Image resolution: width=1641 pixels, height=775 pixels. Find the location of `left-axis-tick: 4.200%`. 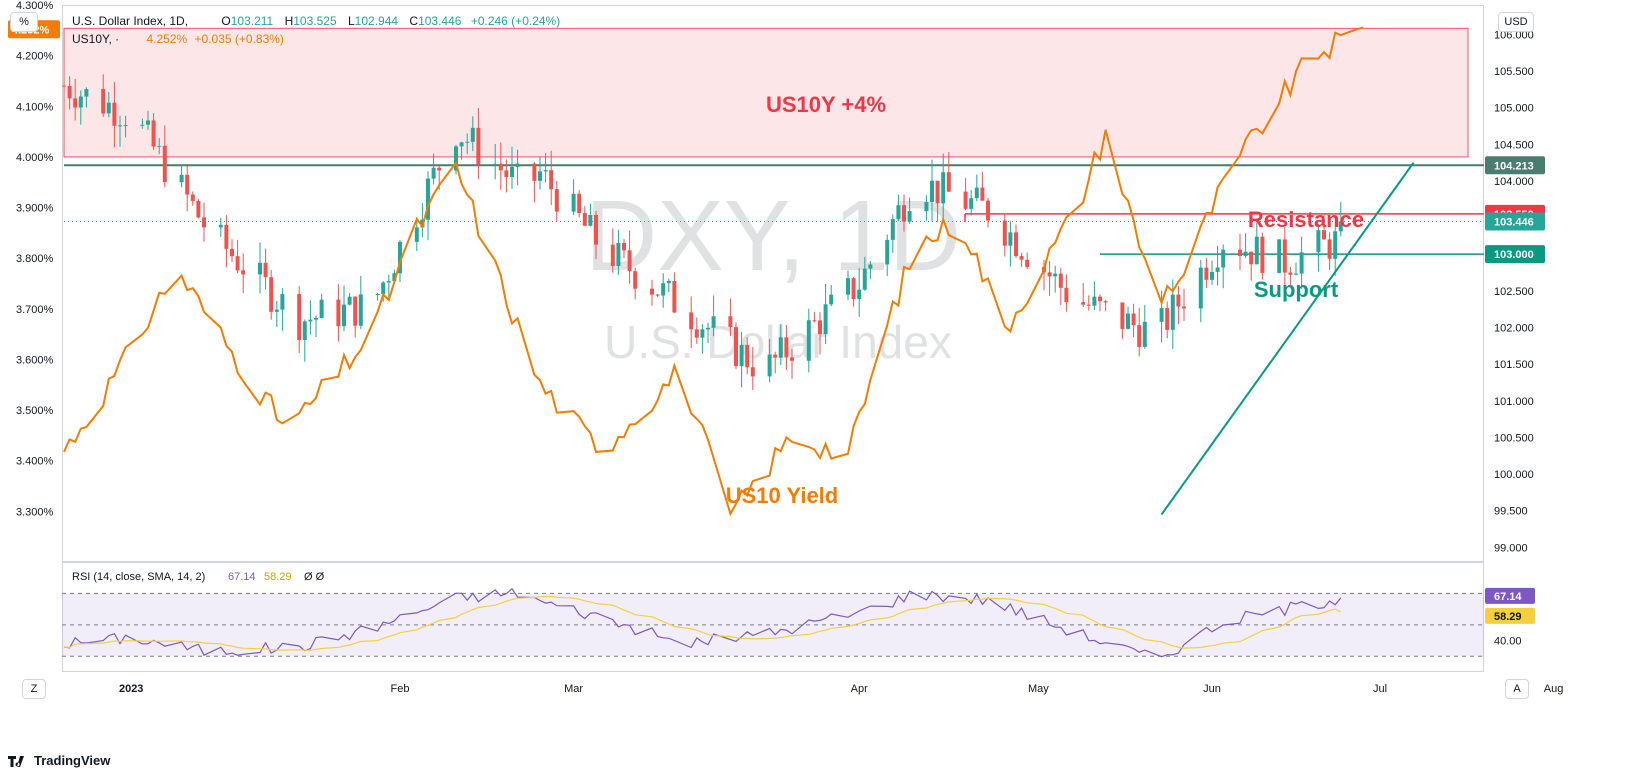

left-axis-tick: 4.200% is located at coordinates (35, 57).